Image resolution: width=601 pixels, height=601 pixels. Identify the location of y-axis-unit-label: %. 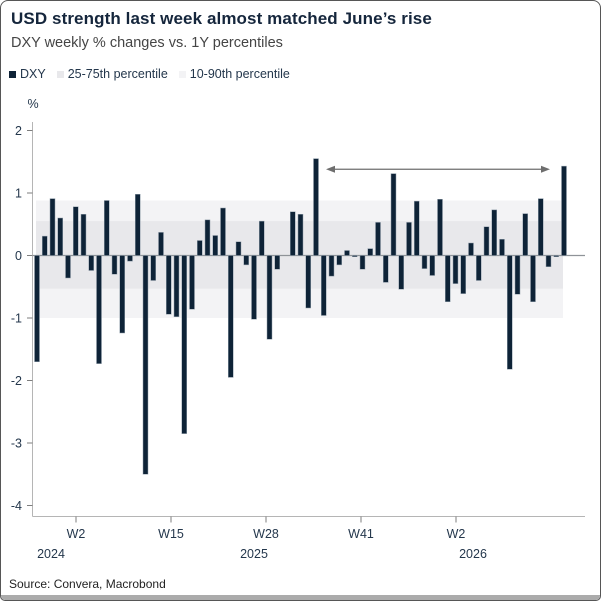
(32, 104).